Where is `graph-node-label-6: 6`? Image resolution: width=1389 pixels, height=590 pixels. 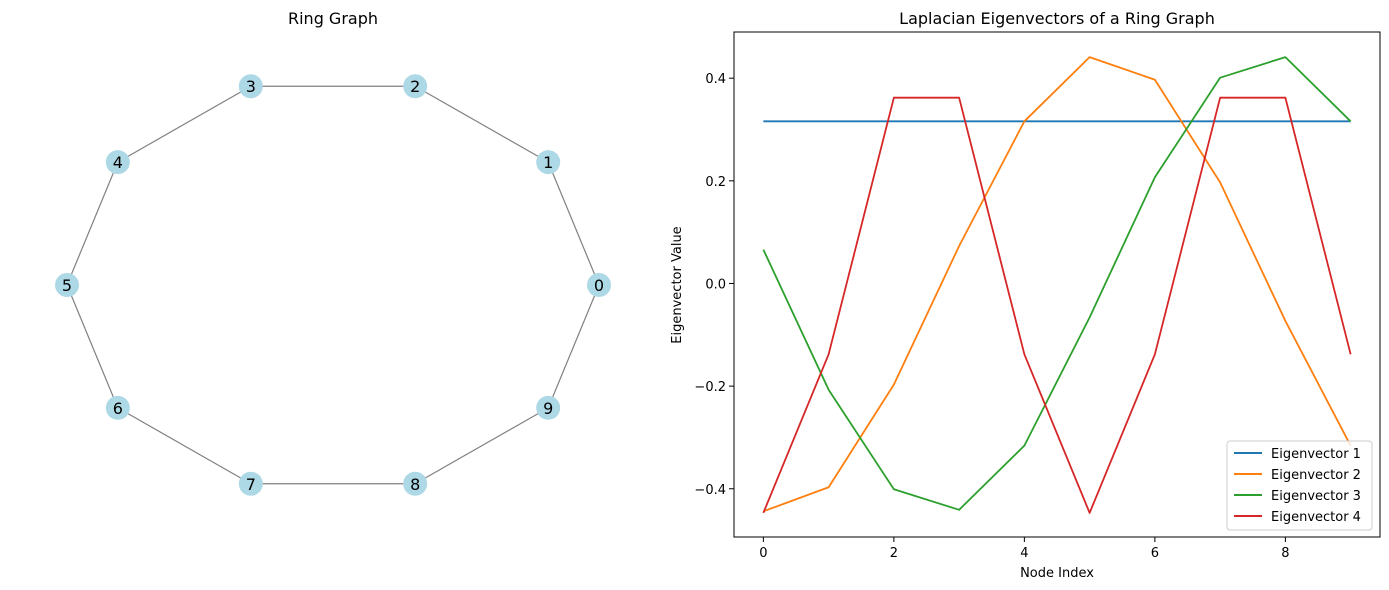
graph-node-label-6: 6 is located at coordinates (118, 408).